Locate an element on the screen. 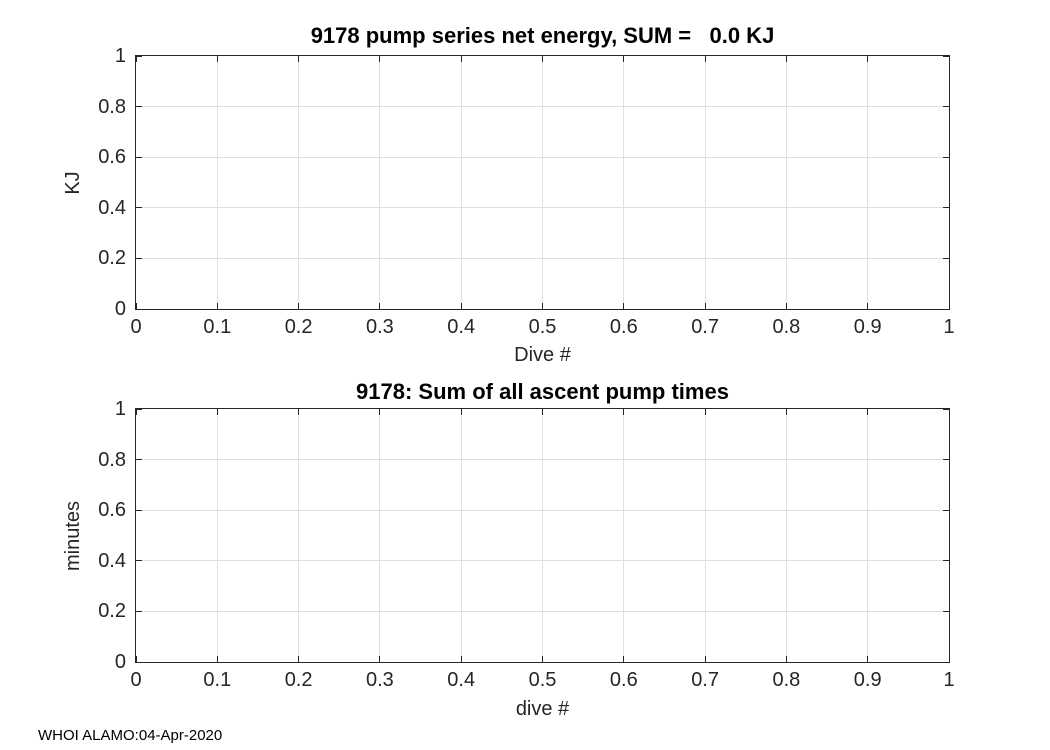 This screenshot has width=1050, height=750. y-tick-label: 0.4 is located at coordinates (112, 560).